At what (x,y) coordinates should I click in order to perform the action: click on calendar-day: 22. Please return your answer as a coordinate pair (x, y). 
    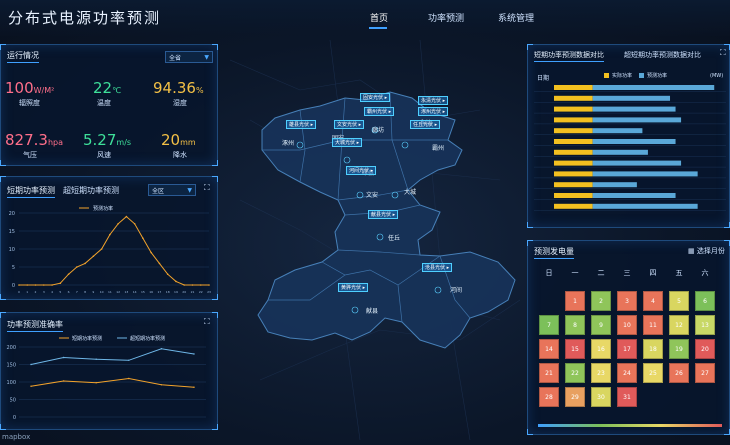
    Looking at the image, I should click on (575, 373).